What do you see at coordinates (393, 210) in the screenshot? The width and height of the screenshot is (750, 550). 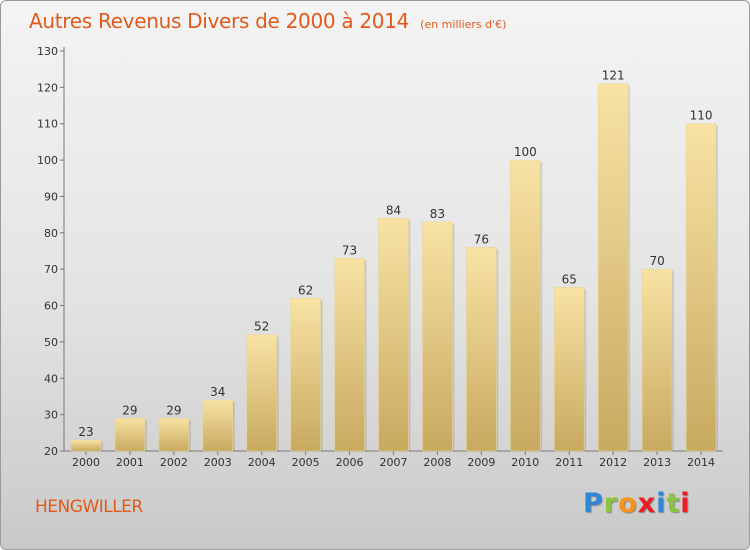 I see `data-label-2007: 84` at bounding box center [393, 210].